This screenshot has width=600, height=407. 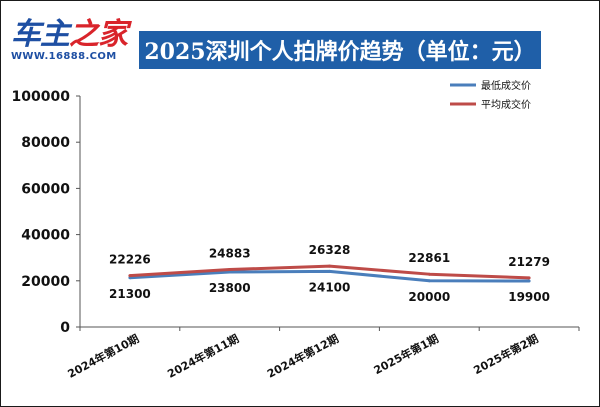 I want to click on logo-text: 车主之家, so click(x=69, y=31).